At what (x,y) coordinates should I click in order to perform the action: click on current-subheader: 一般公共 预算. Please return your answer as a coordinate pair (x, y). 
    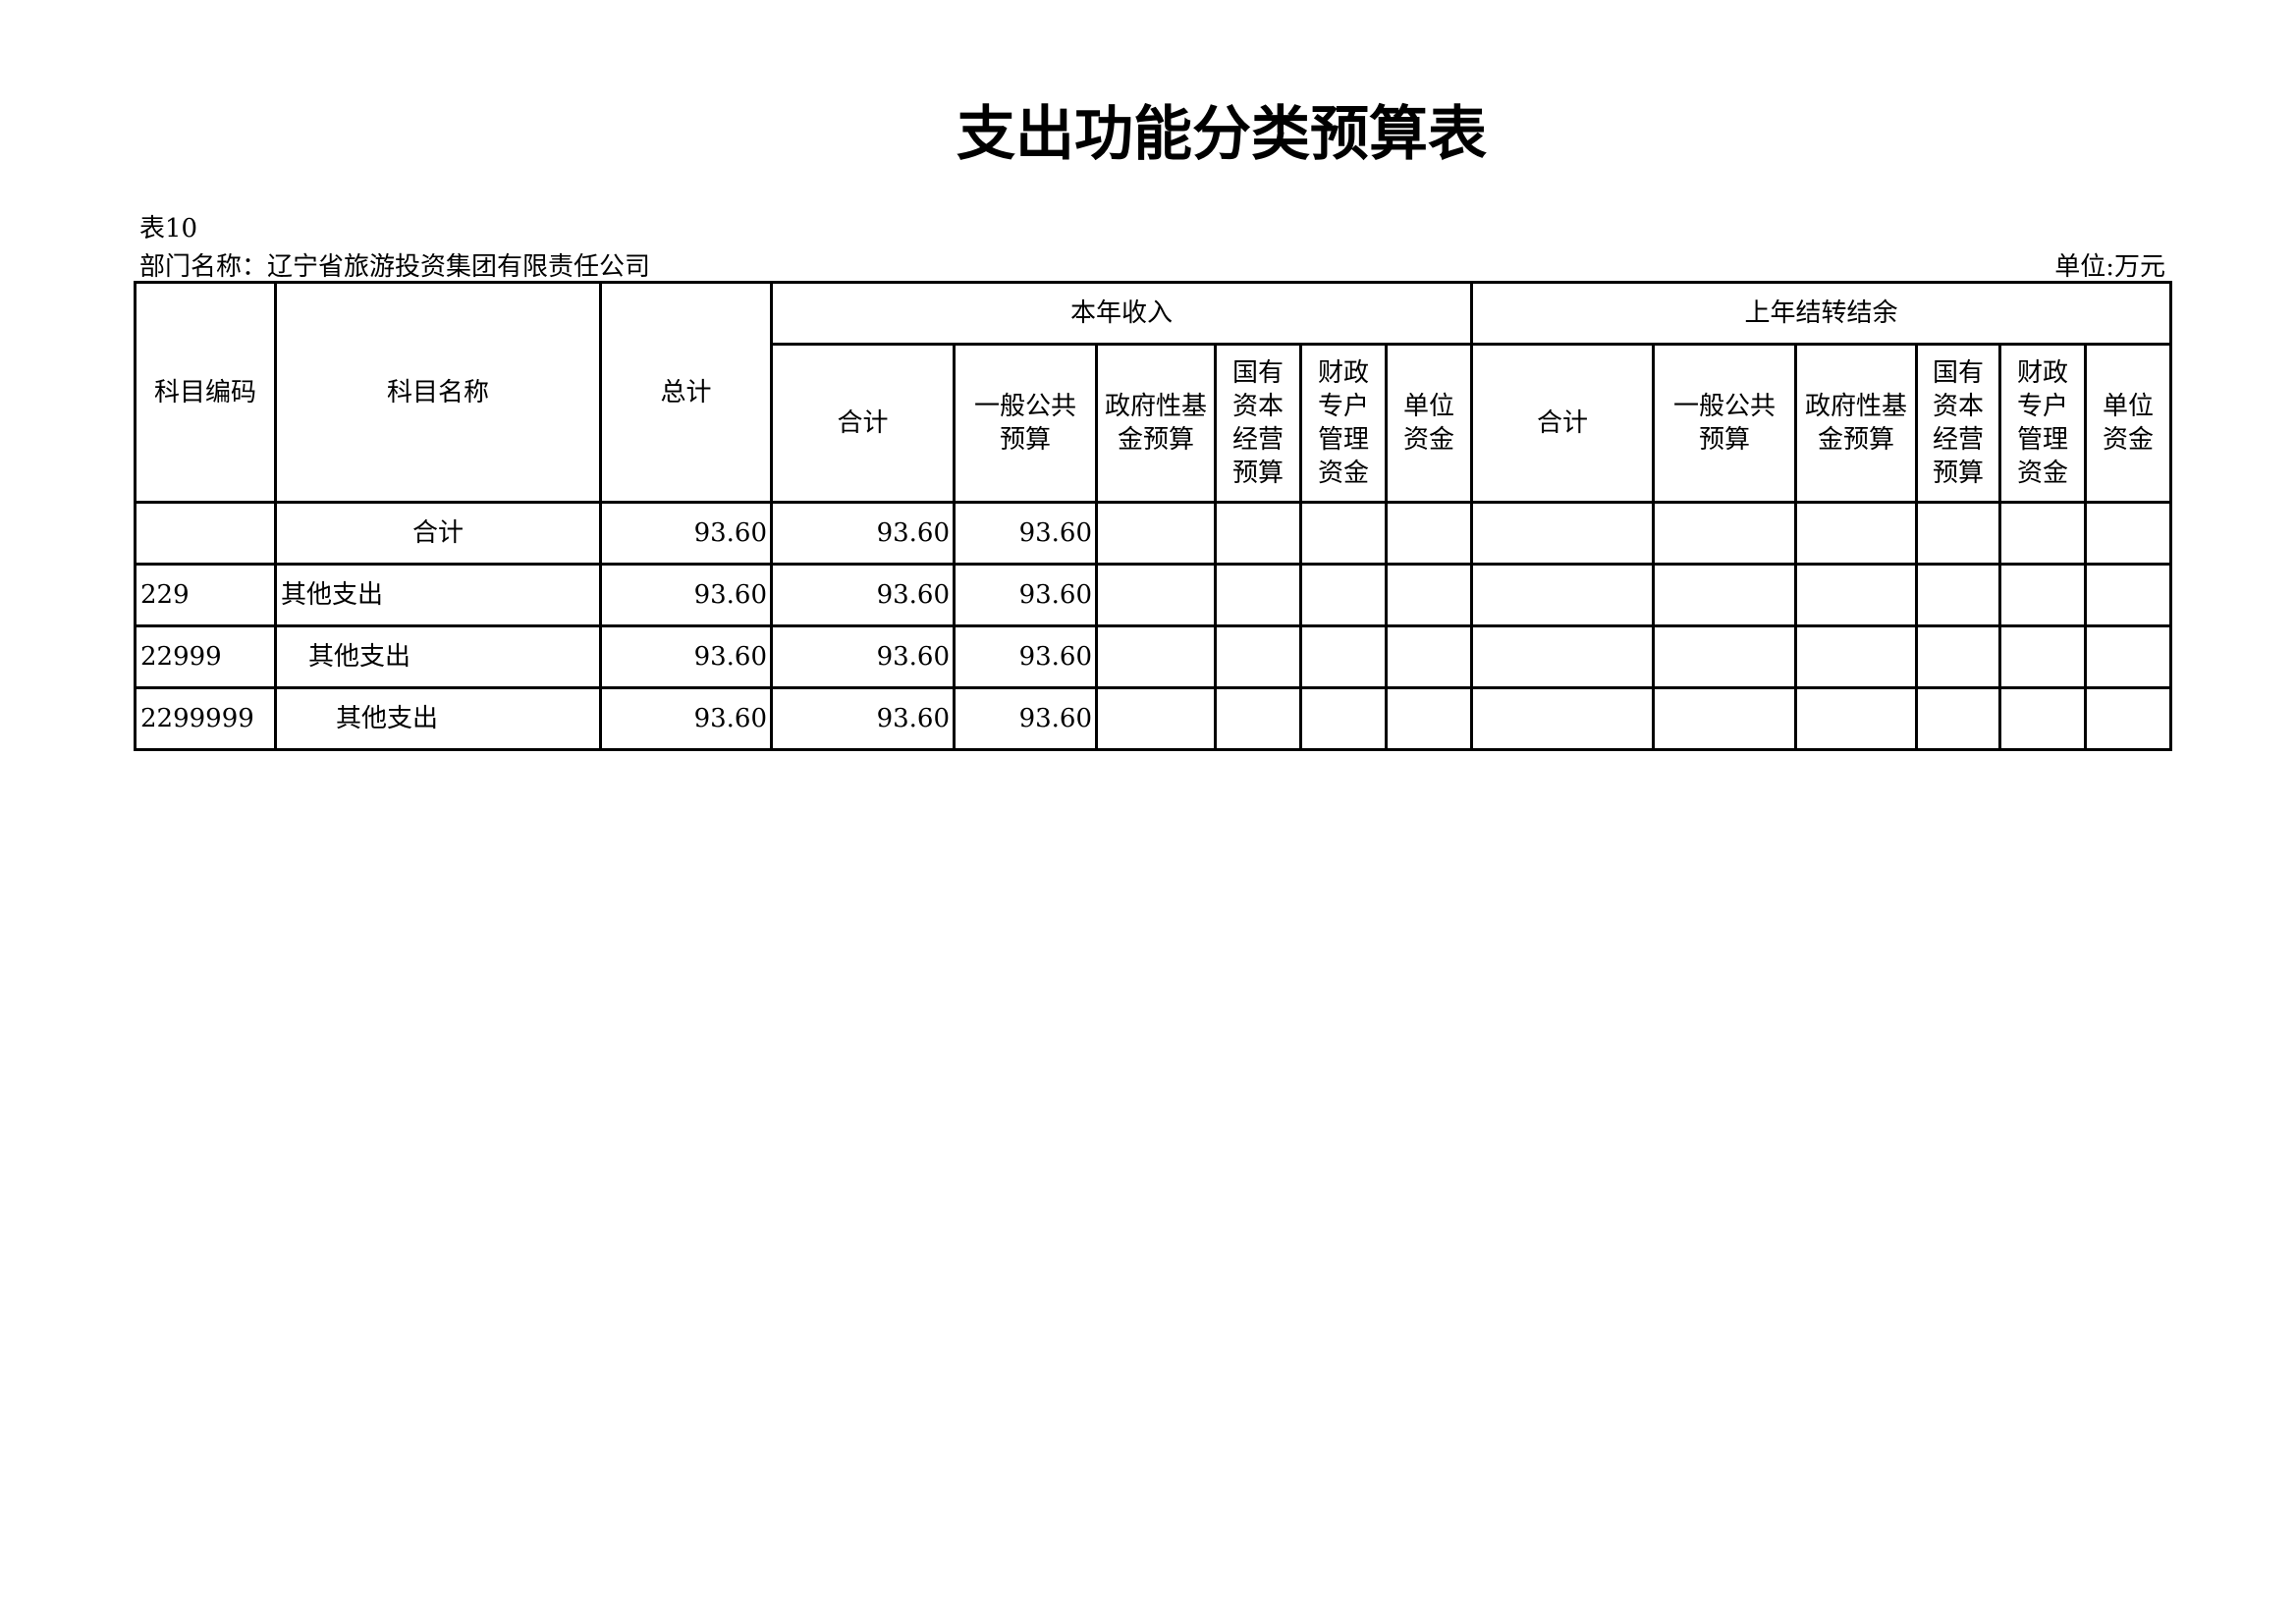
    Looking at the image, I should click on (1025, 424).